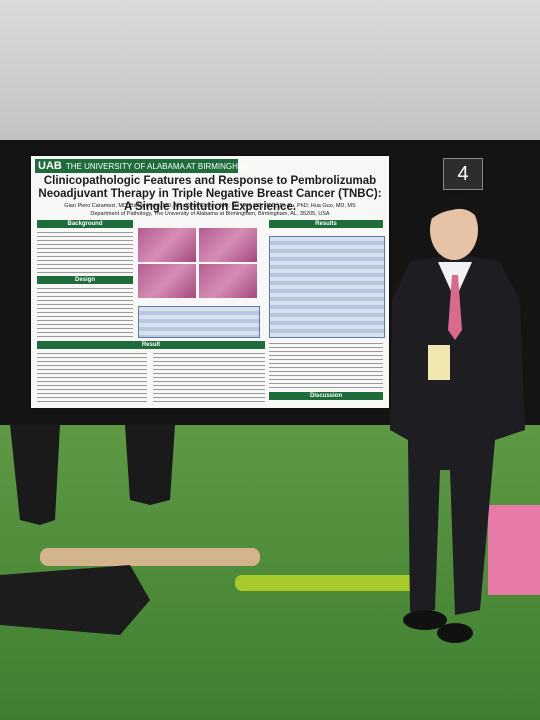 The width and height of the screenshot is (540, 720). Describe the element at coordinates (326, 224) in the screenshot. I see `section-header: Results` at that location.